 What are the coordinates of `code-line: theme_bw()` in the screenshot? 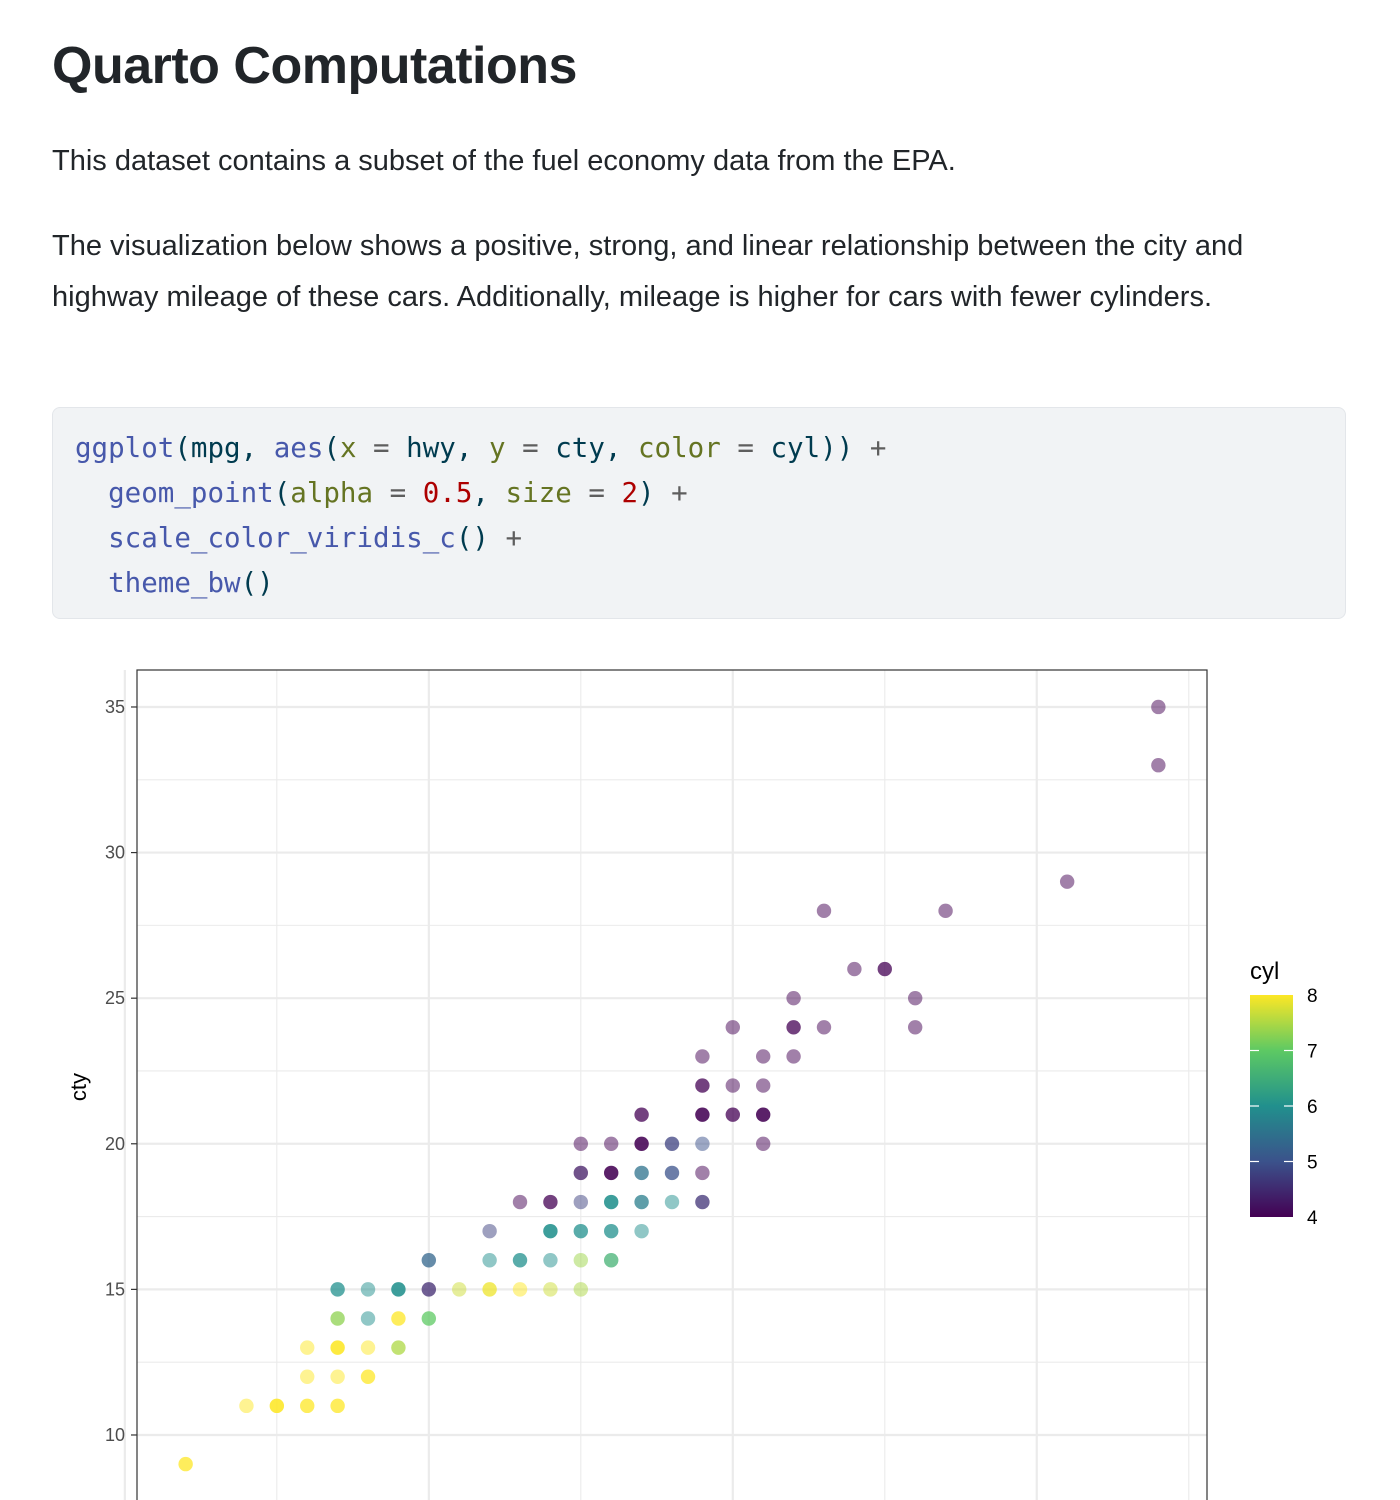 It's located at (710, 583).